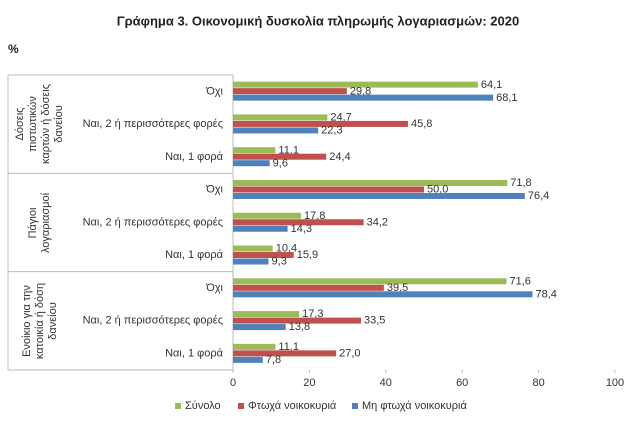 Image resolution: width=637 pixels, height=435 pixels. What do you see at coordinates (340, 118) in the screenshot?
I see `value-label: 24,7` at bounding box center [340, 118].